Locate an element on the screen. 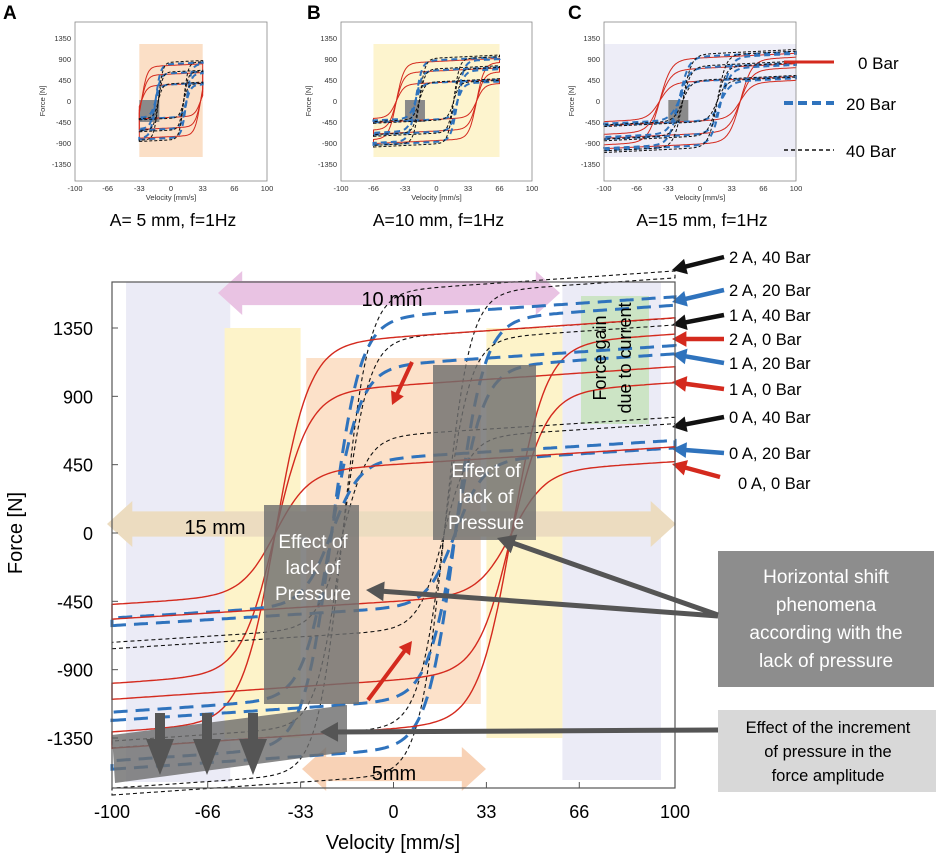  direction-arrow-low-branch-head is located at coordinates (405, 648).